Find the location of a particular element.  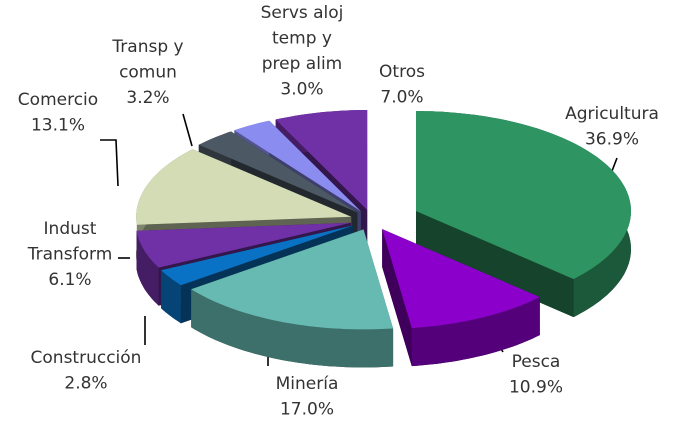

value-label: 3.0% is located at coordinates (301, 90).